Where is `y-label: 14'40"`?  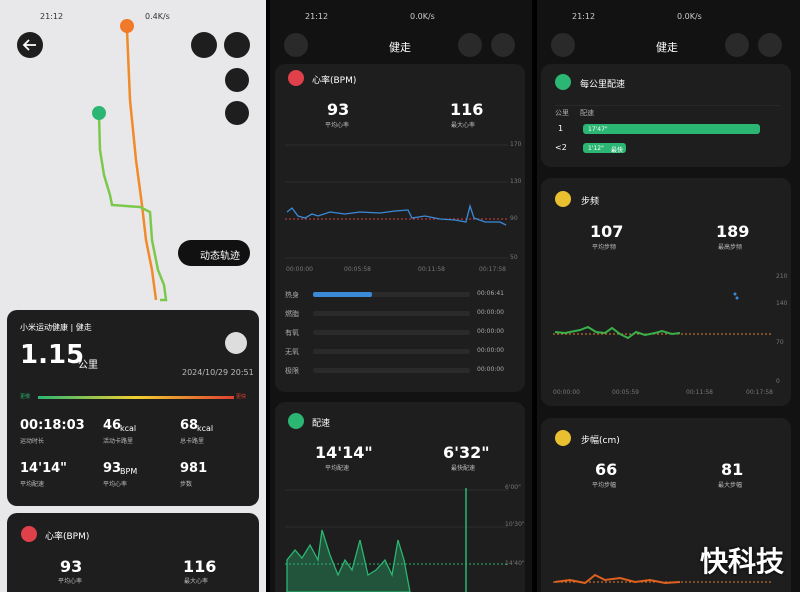
y-label: 14'40" is located at coordinates (515, 563).